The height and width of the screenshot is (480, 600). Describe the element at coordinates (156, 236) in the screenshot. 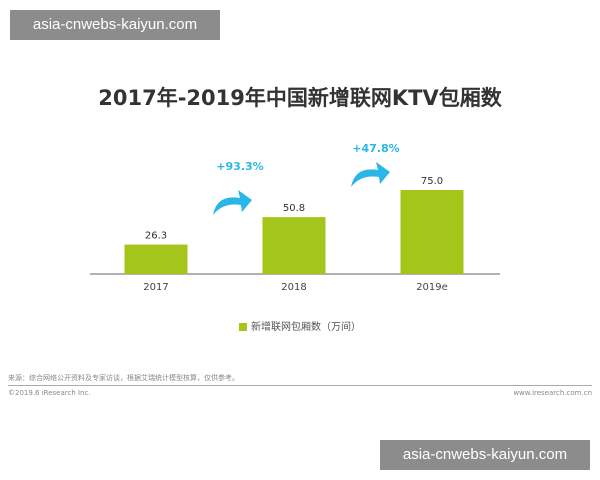

I see `data-label: 26.3` at that location.